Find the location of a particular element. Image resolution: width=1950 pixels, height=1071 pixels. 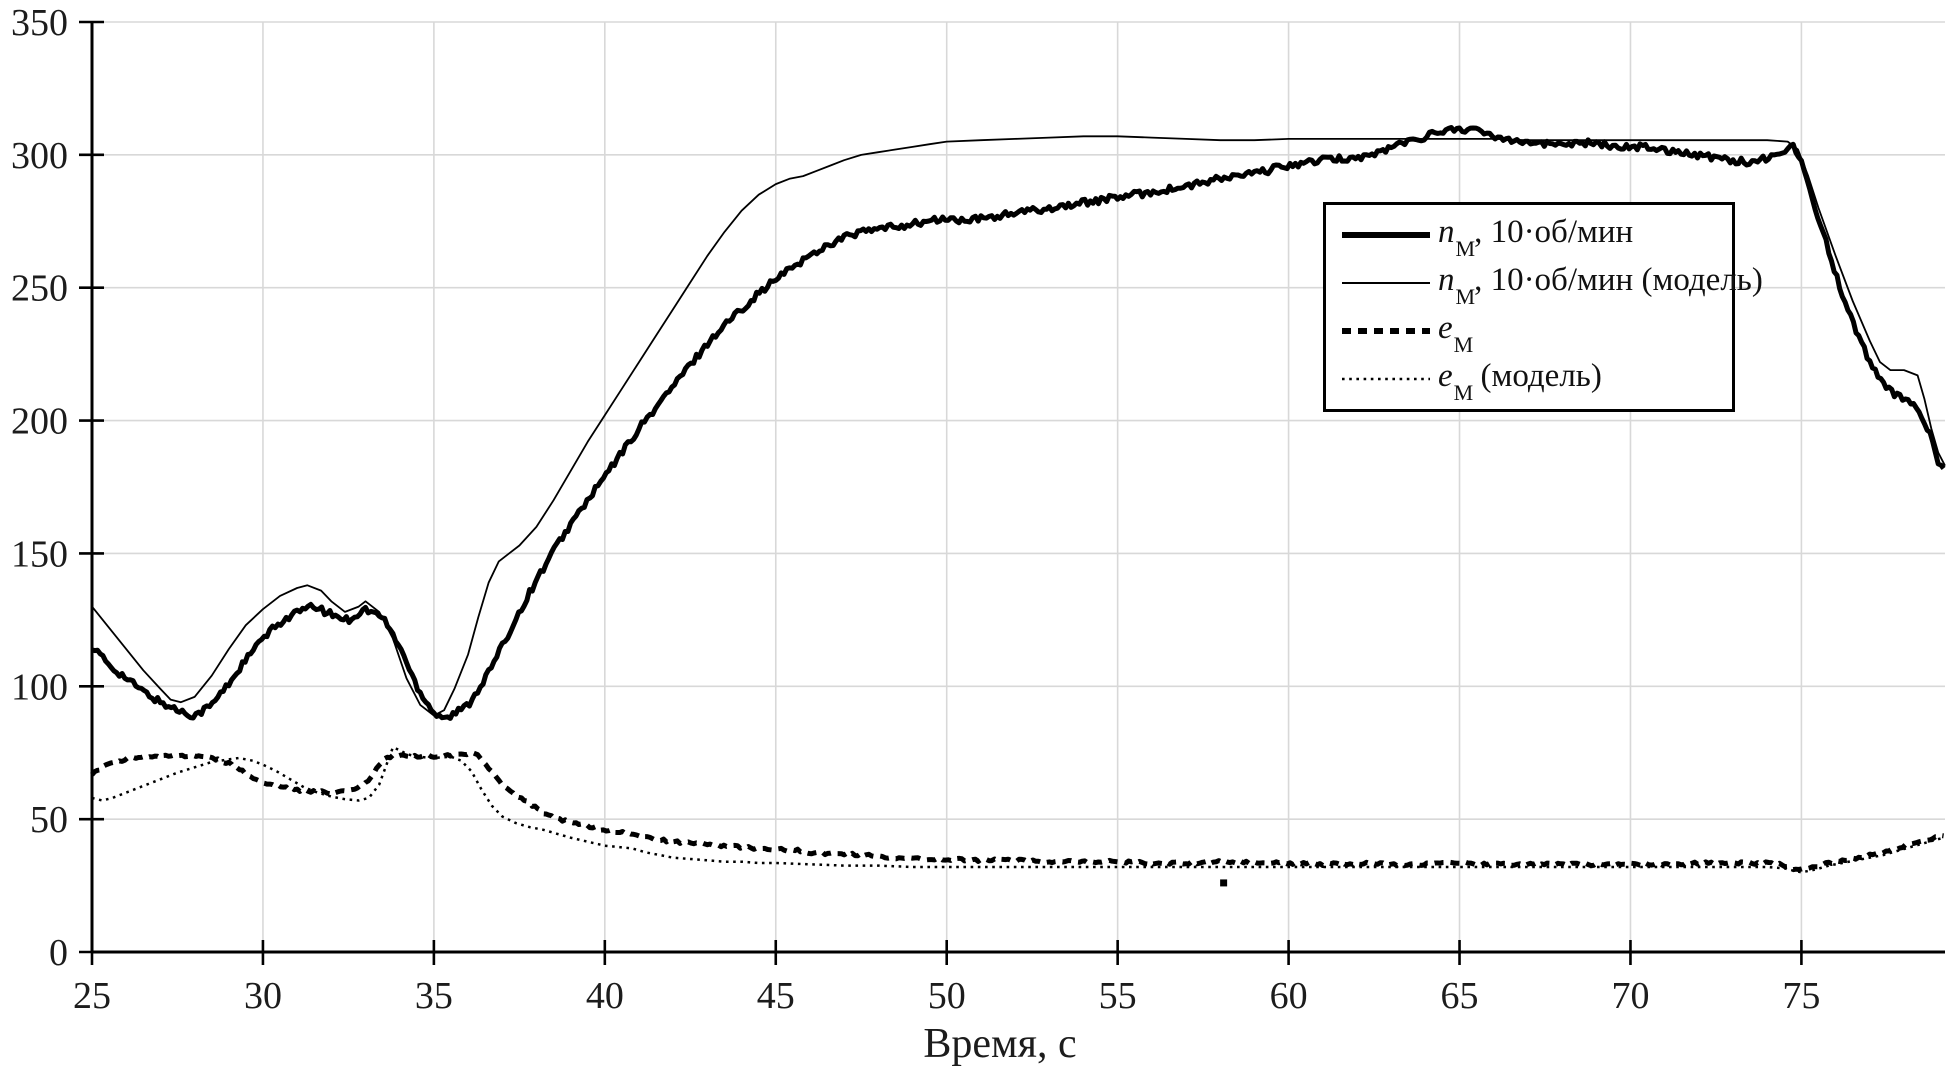

legend-line-sample-dotted is located at coordinates (1386, 379).